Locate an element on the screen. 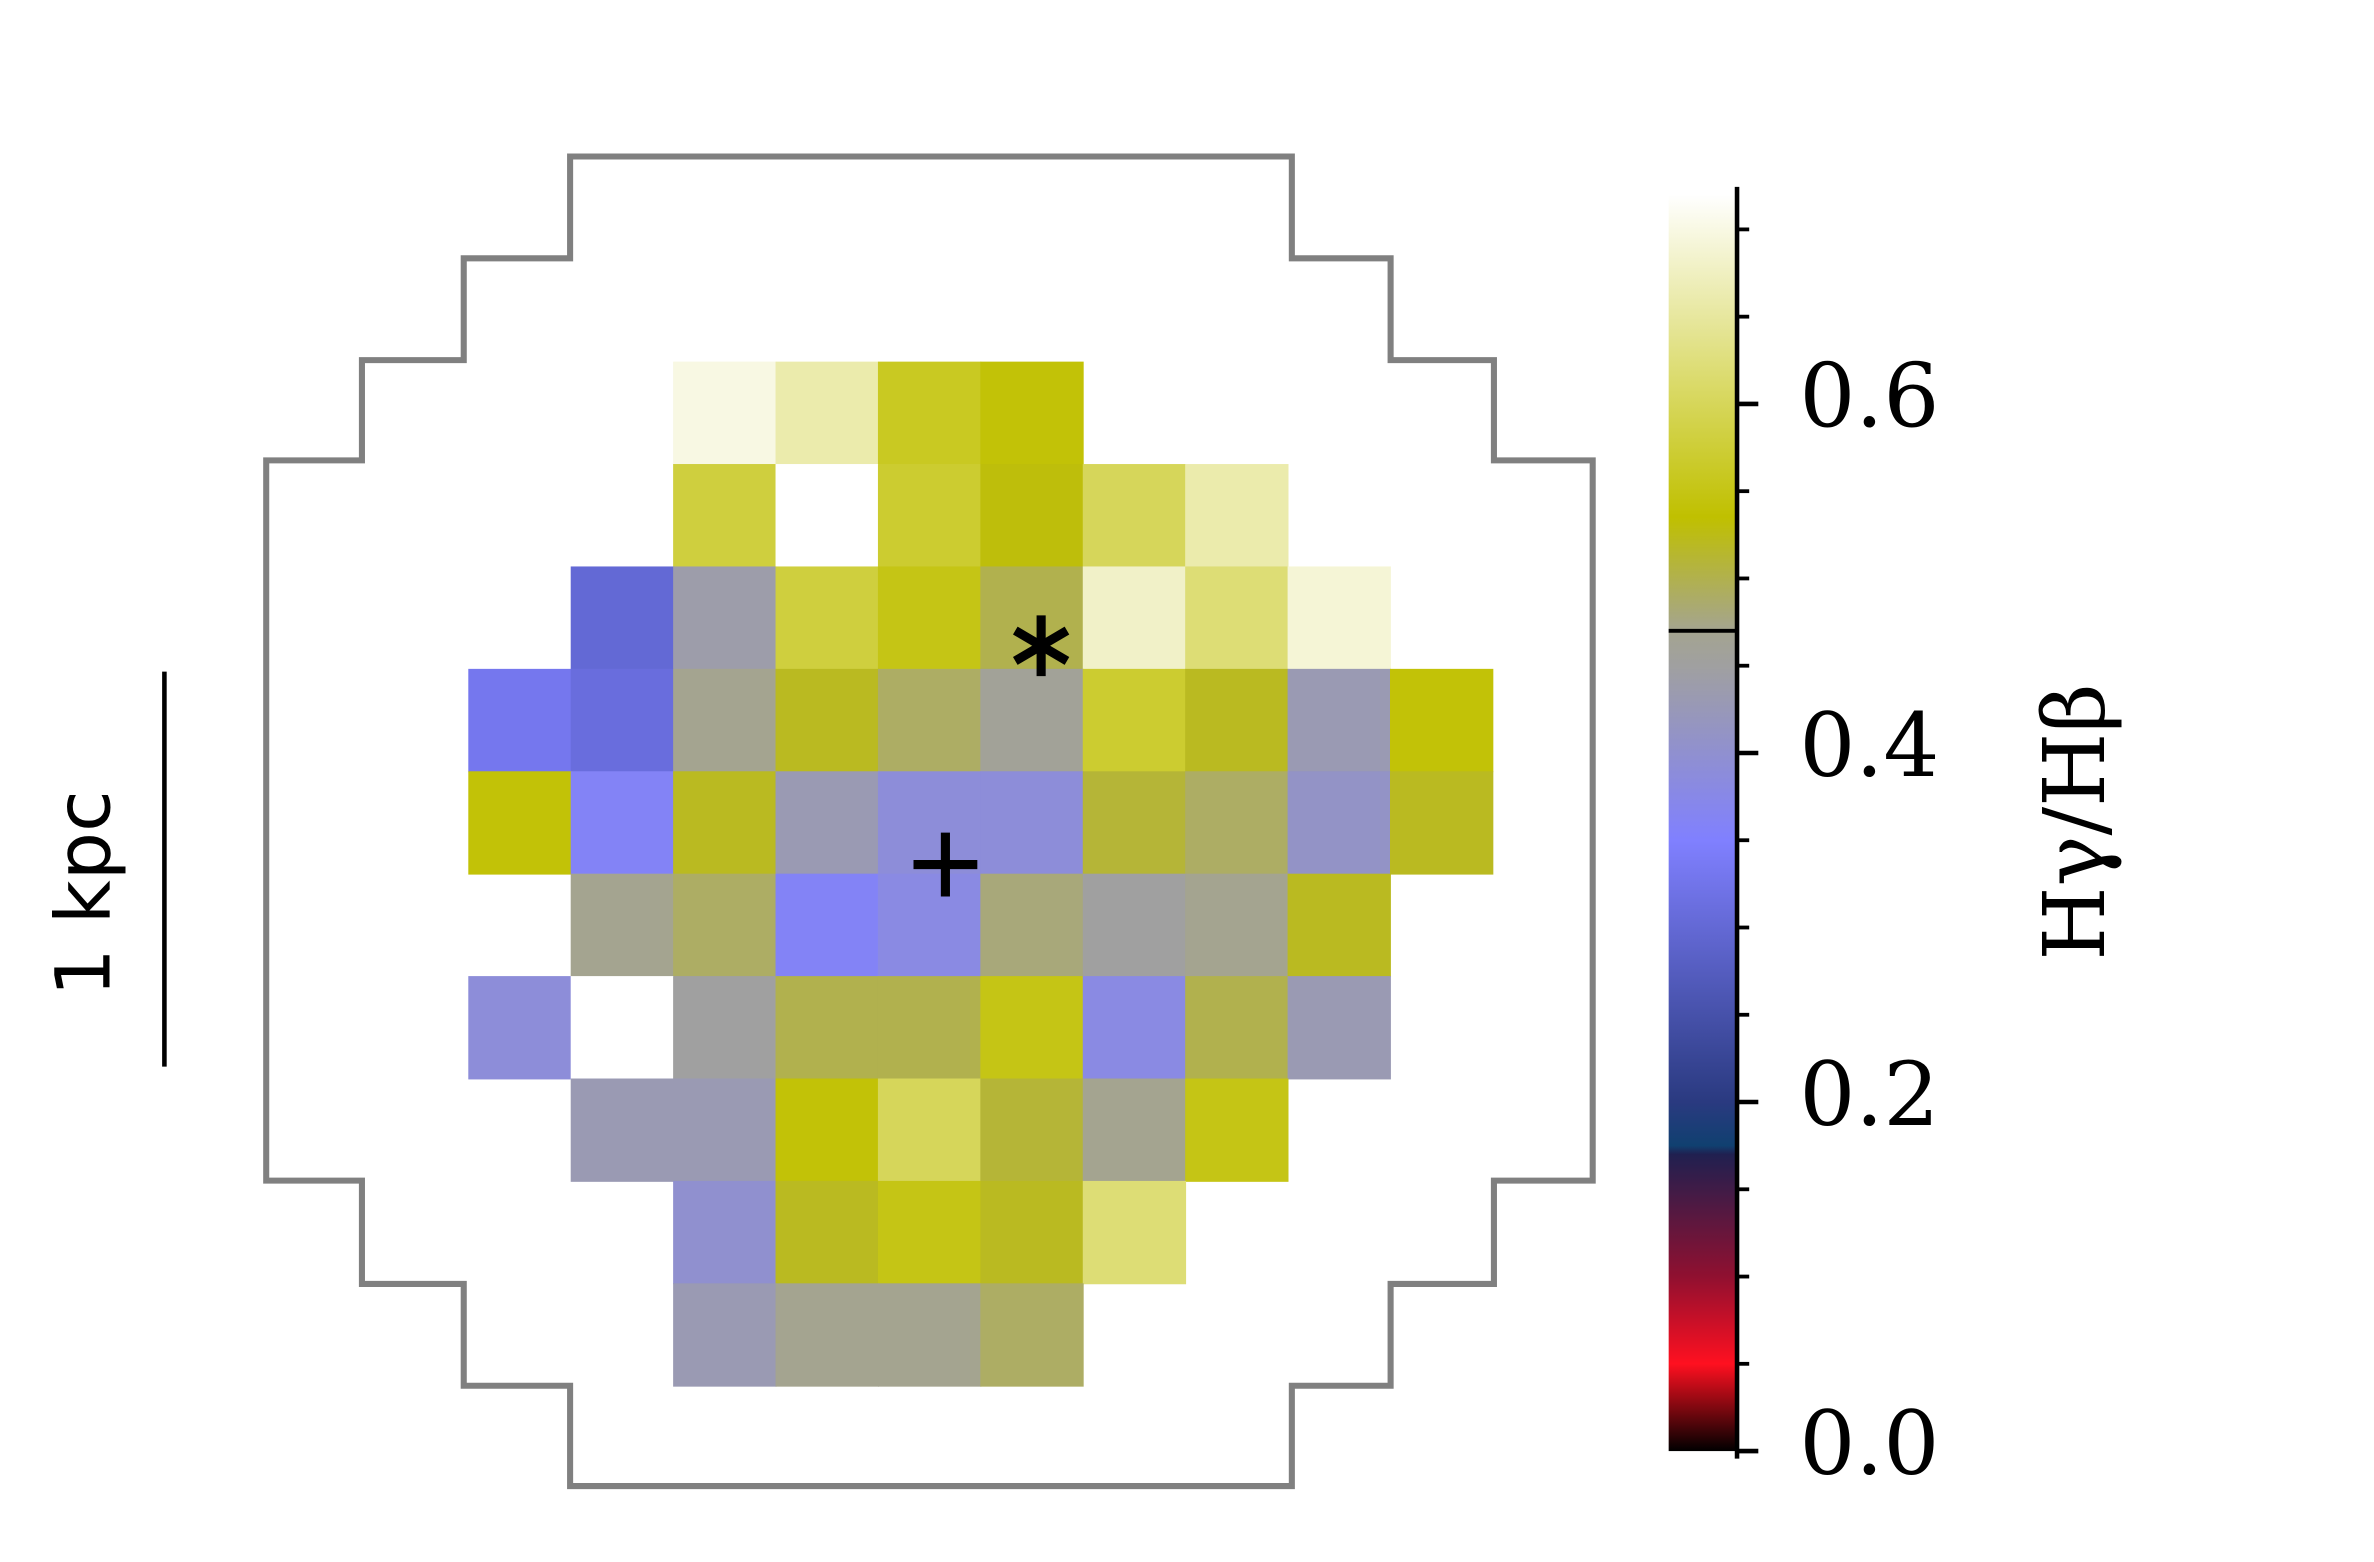 The width and height of the screenshot is (2374, 1562). colorbar-label: Hγ/Hβ is located at coordinates (2075, 821).